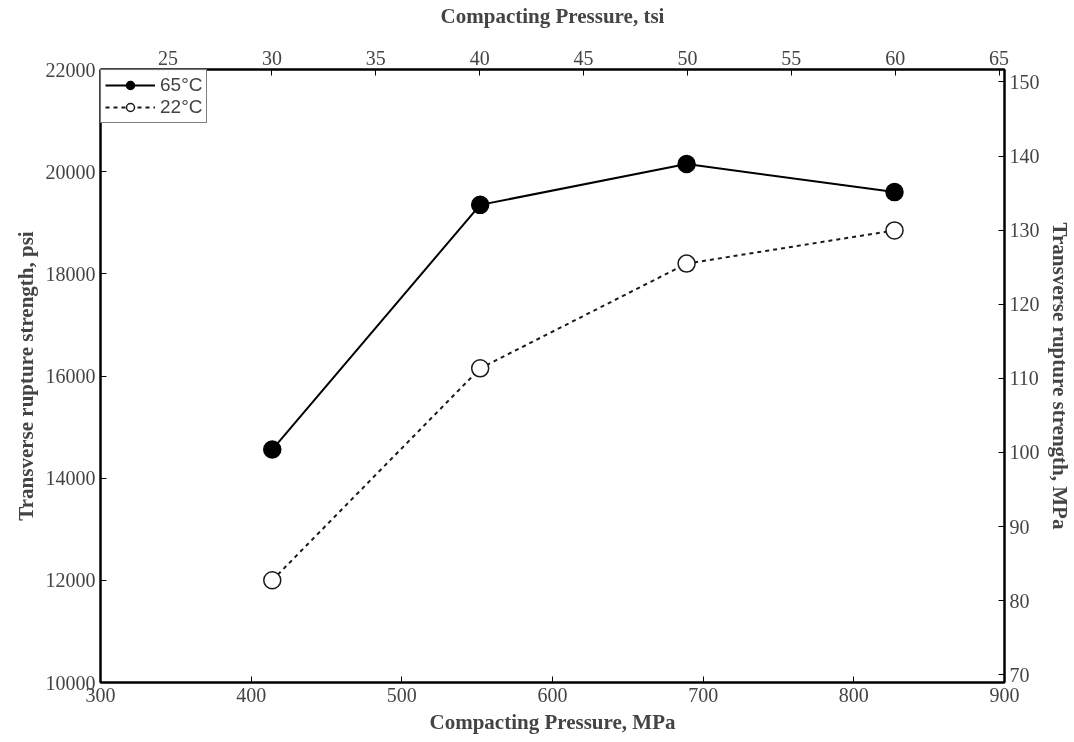 The image size is (1074, 742). Describe the element at coordinates (791, 57) in the screenshot. I see `x2-tick-label: 55` at that location.